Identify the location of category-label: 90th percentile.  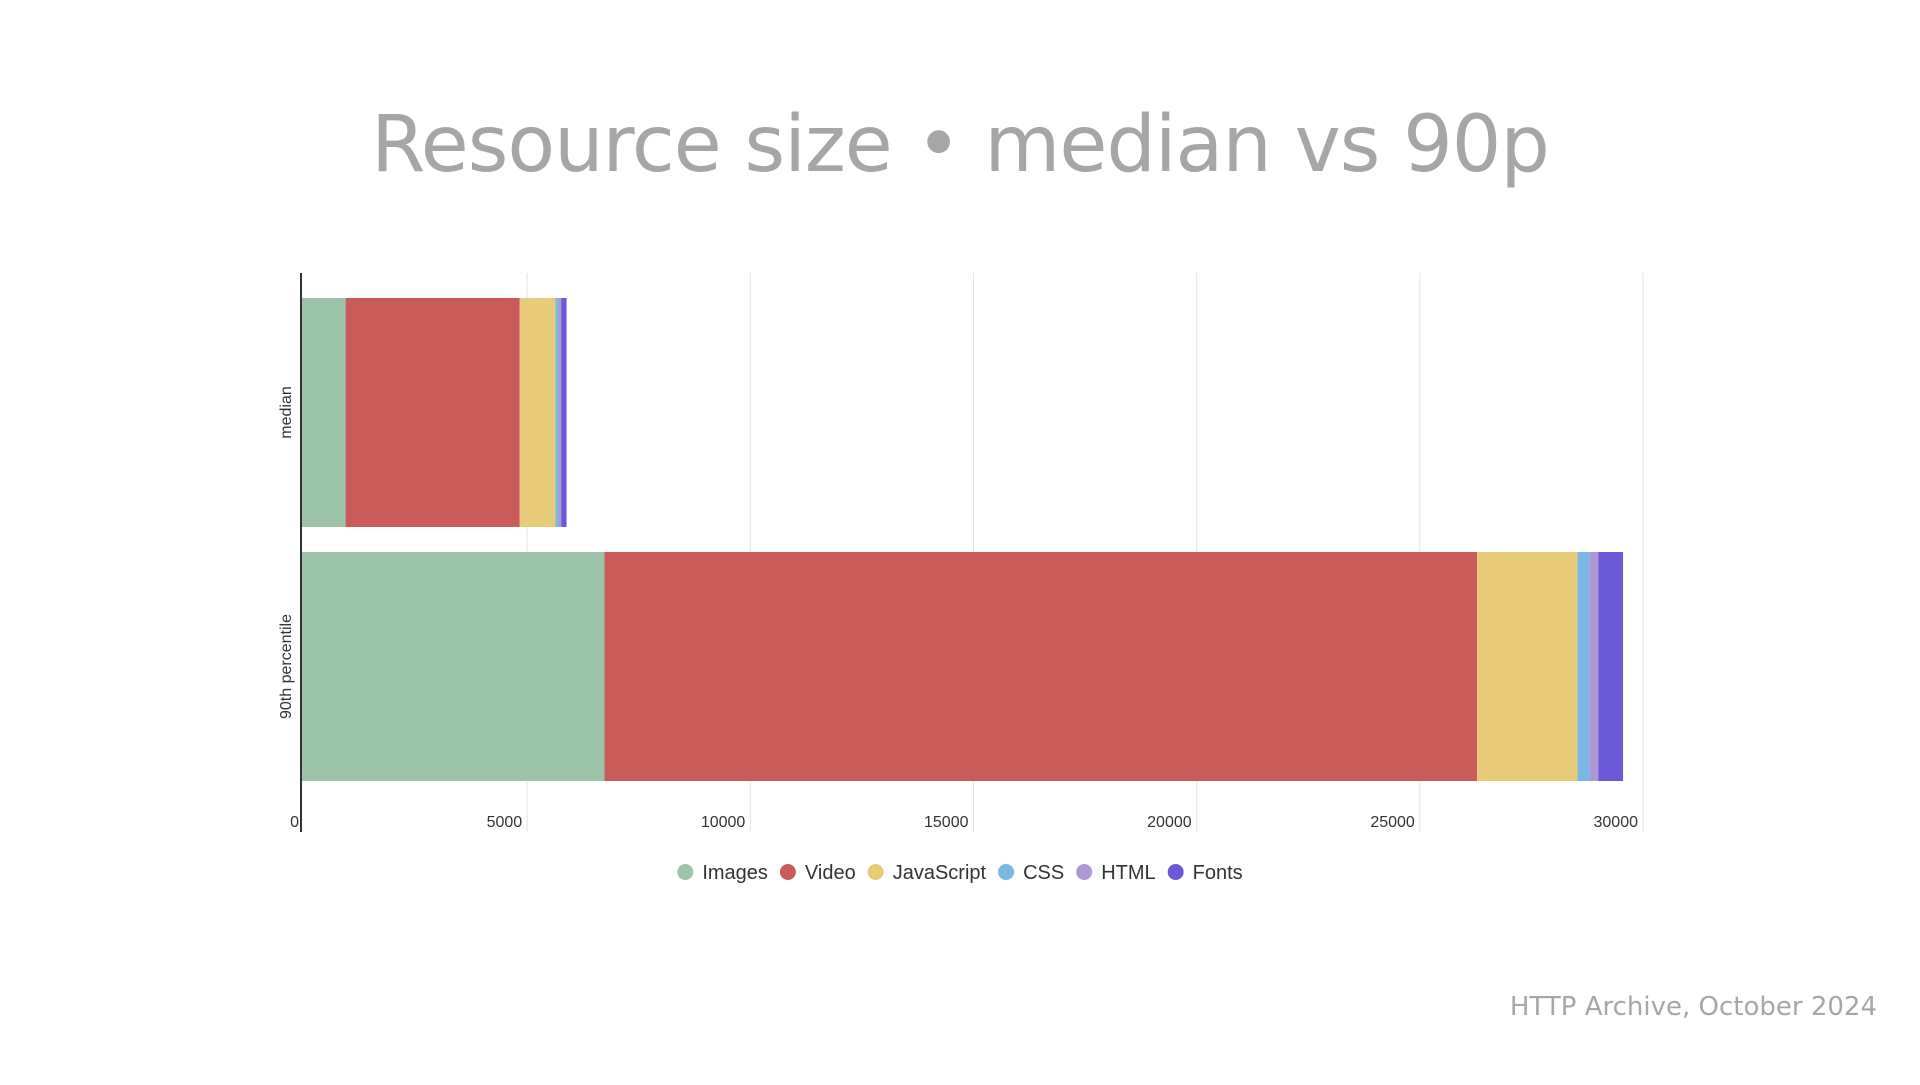
(286, 666).